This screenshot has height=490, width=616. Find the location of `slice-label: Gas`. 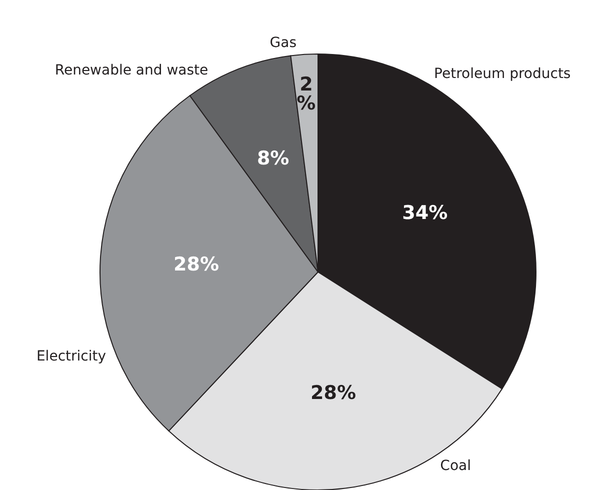

slice-label: Gas is located at coordinates (283, 43).